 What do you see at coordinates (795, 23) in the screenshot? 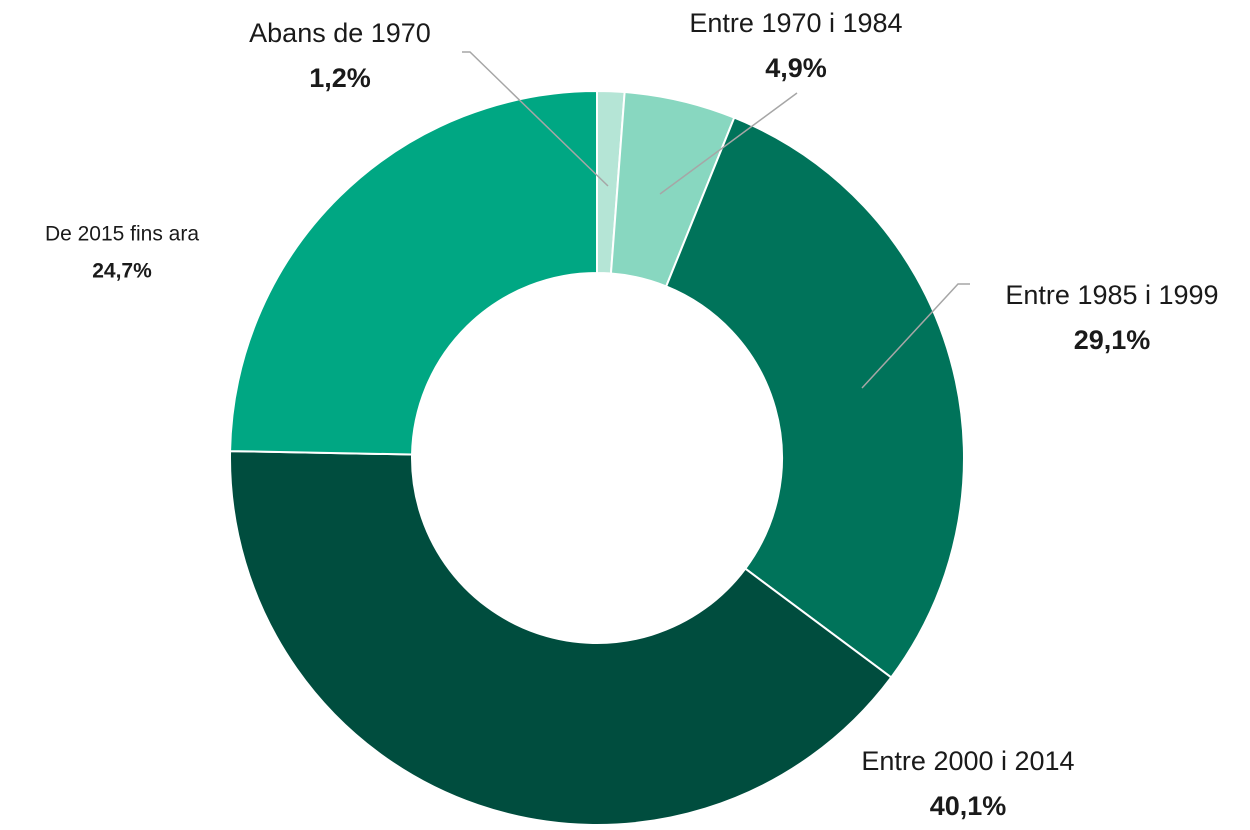
I see `slice-label: Entre 1970 i 1984` at bounding box center [795, 23].